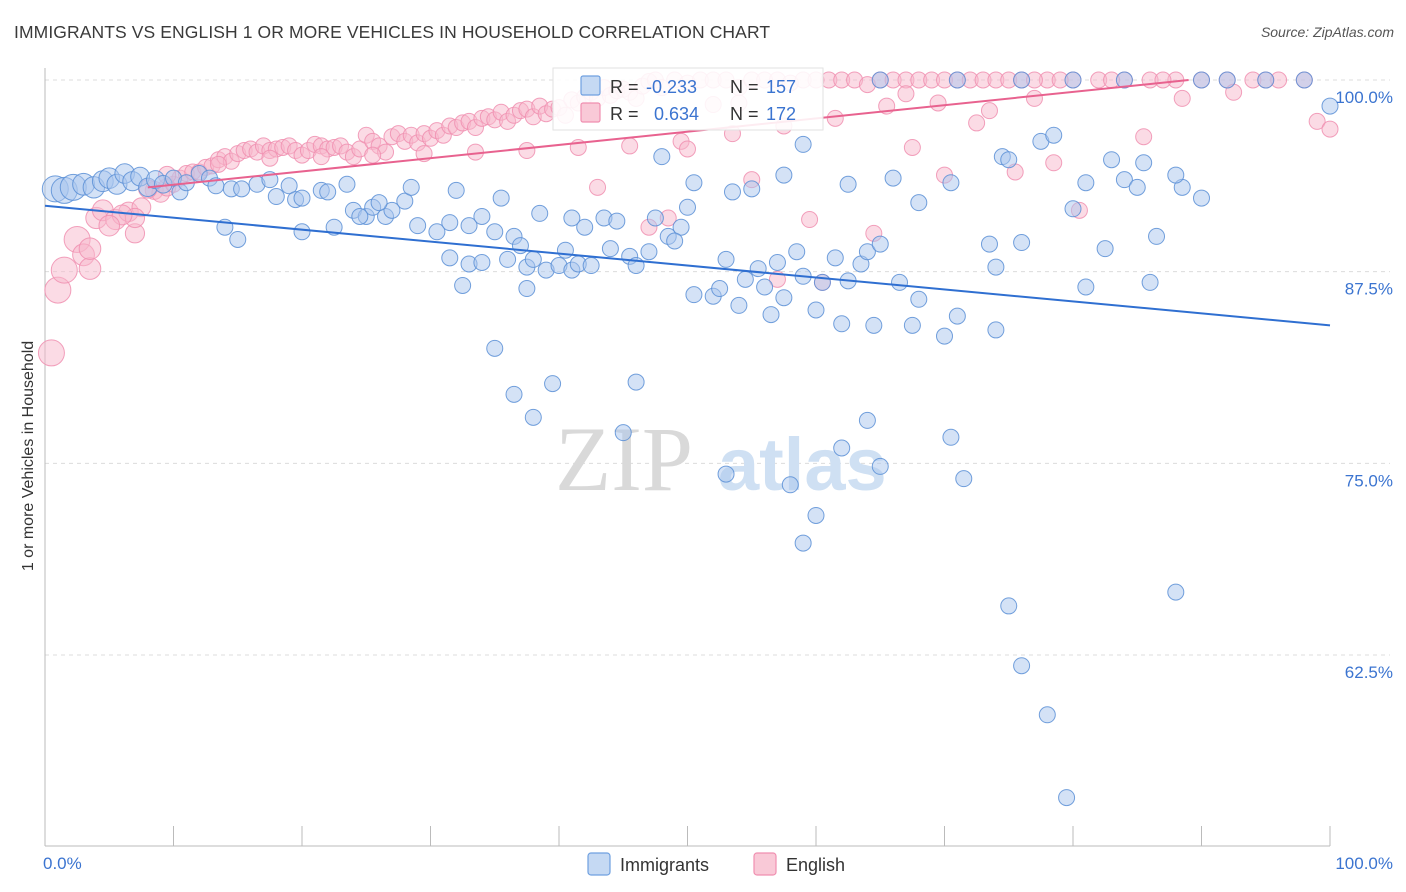 This screenshot has width=1406, height=892. I want to click on series-legend: Immigrants English, so click(716, 864).